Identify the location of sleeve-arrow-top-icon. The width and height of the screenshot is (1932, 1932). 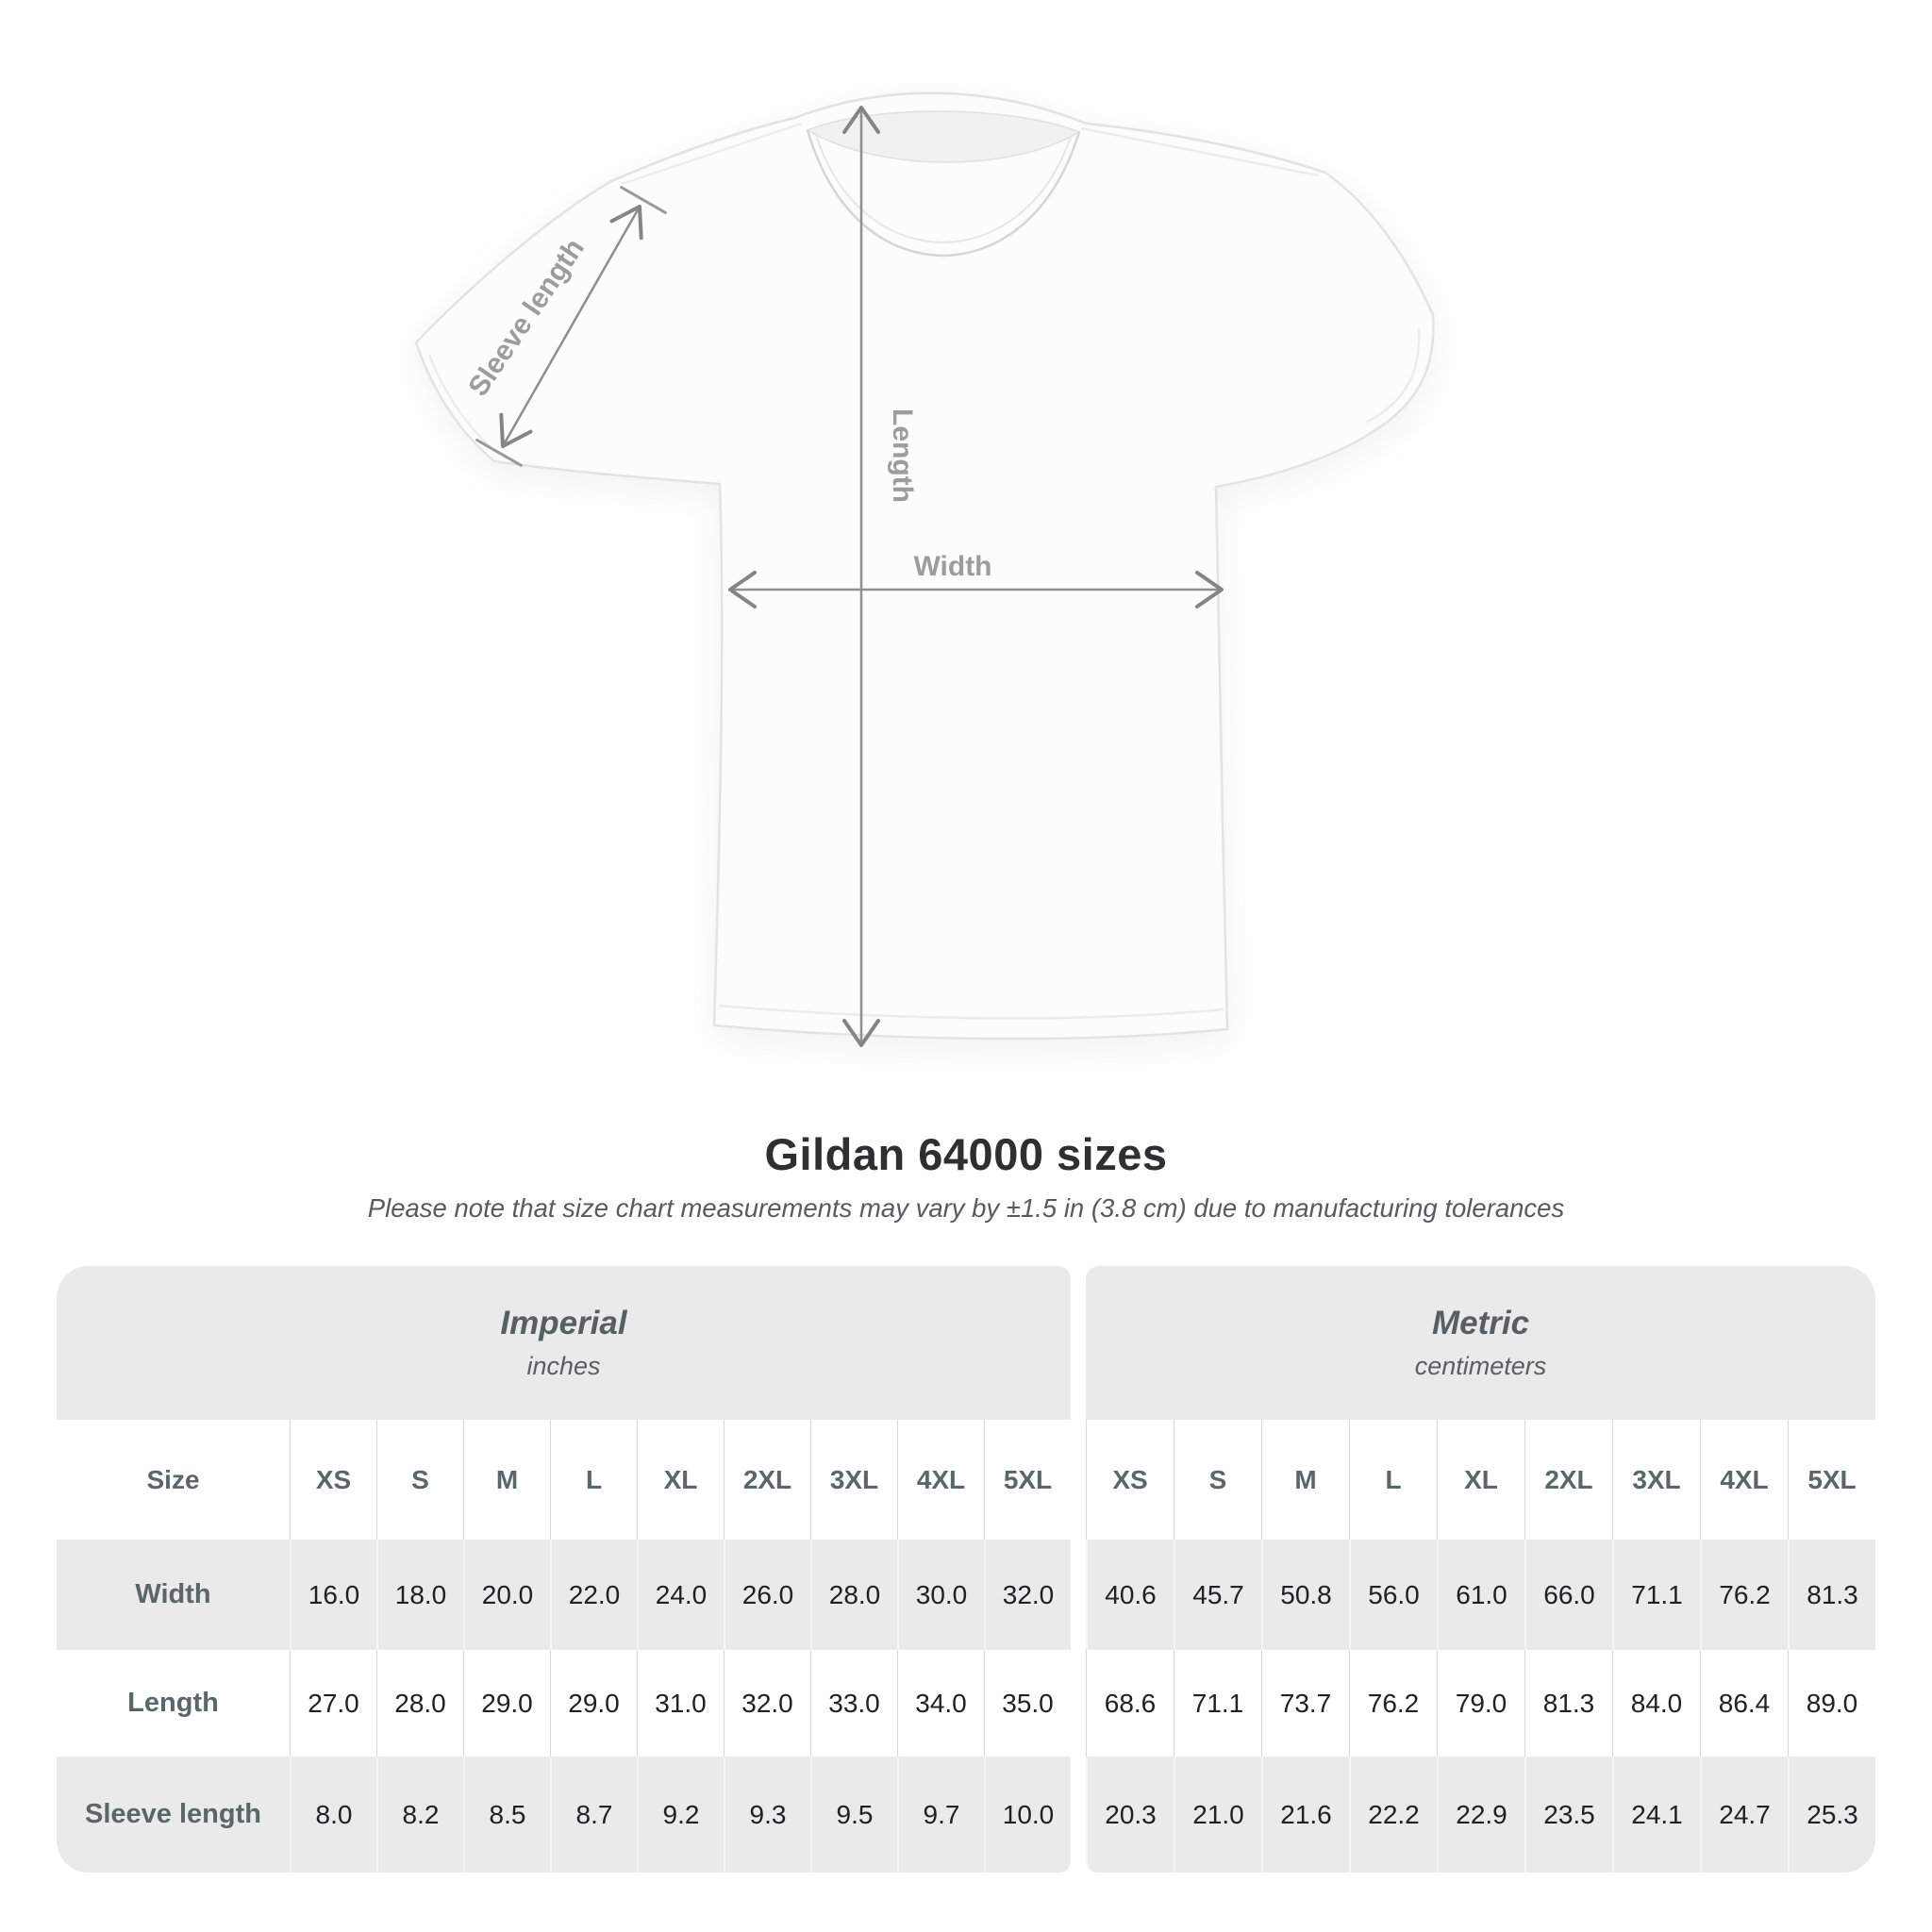
(626, 223).